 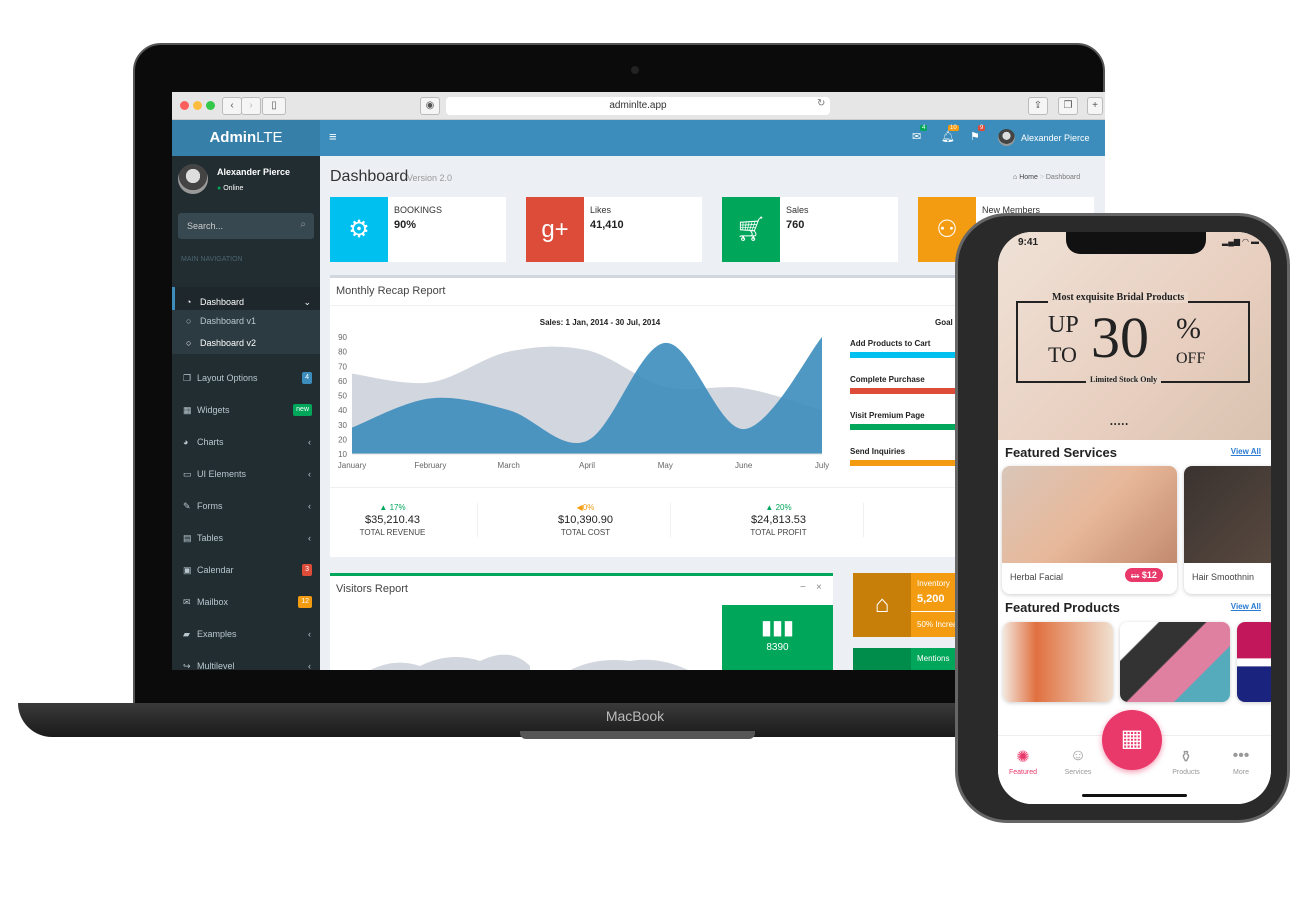 I want to click on phone-notch, so click(x=1136, y=243).